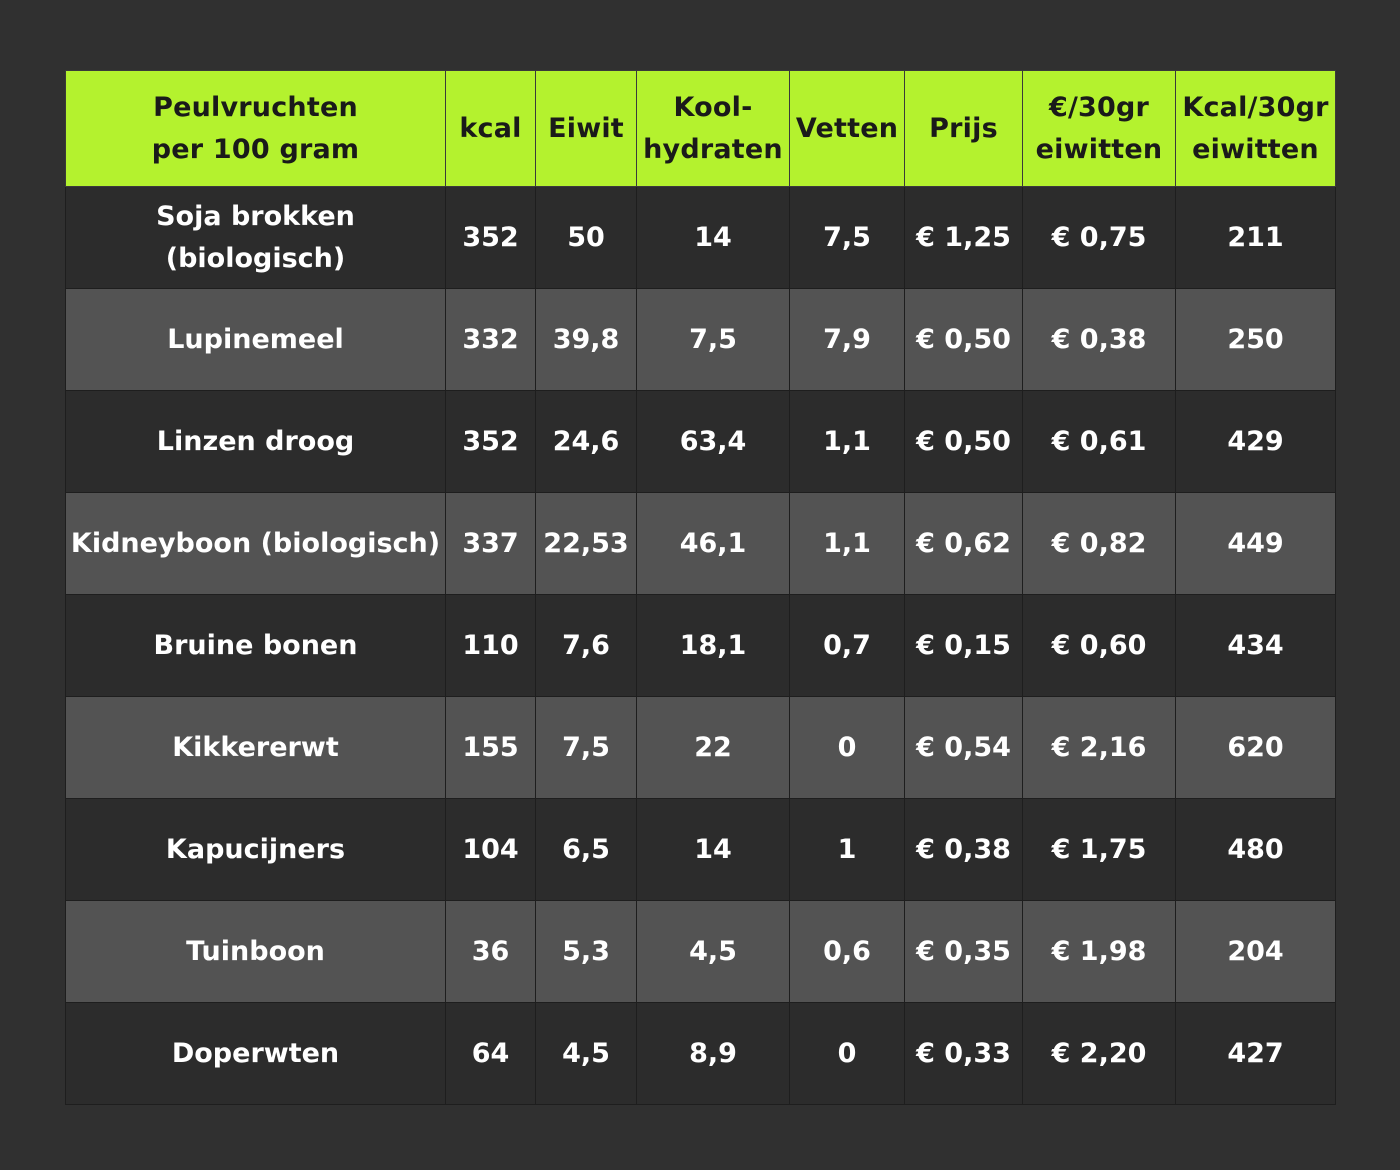  Describe the element at coordinates (713, 1053) in the screenshot. I see `cell-carbs: 8,9` at that location.